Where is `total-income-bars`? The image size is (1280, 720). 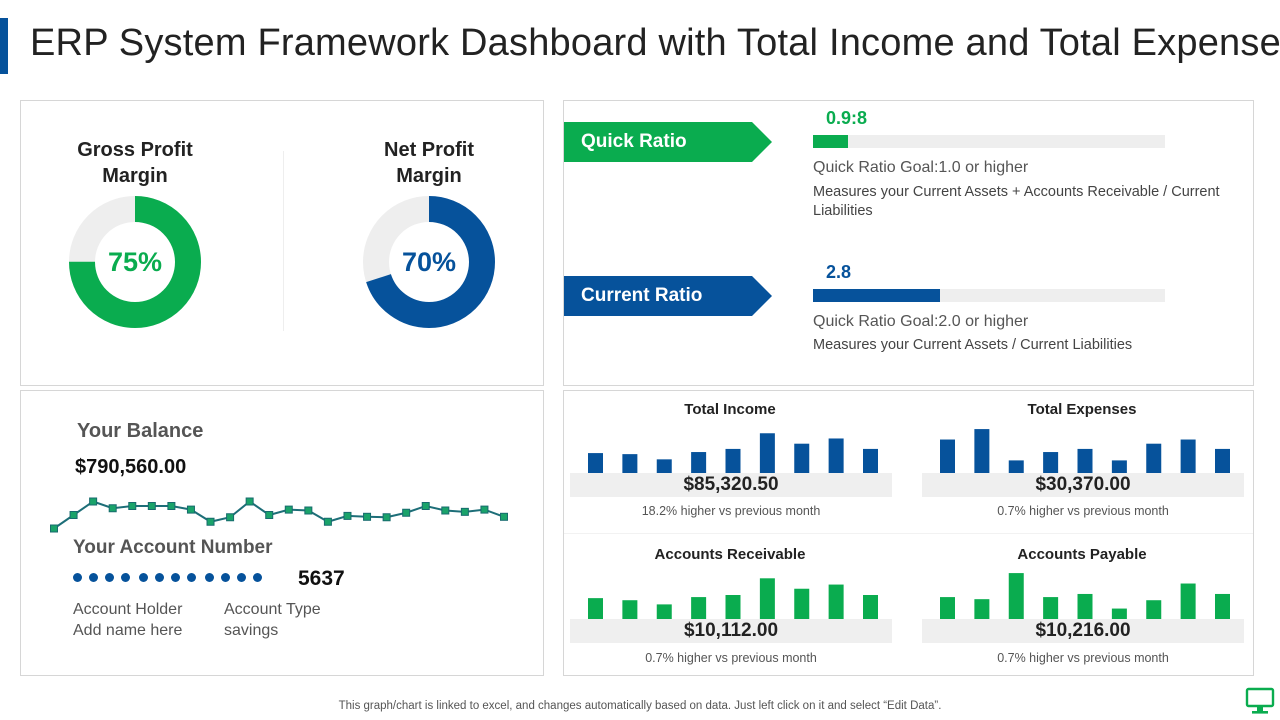 total-income-bars is located at coordinates (733, 454).